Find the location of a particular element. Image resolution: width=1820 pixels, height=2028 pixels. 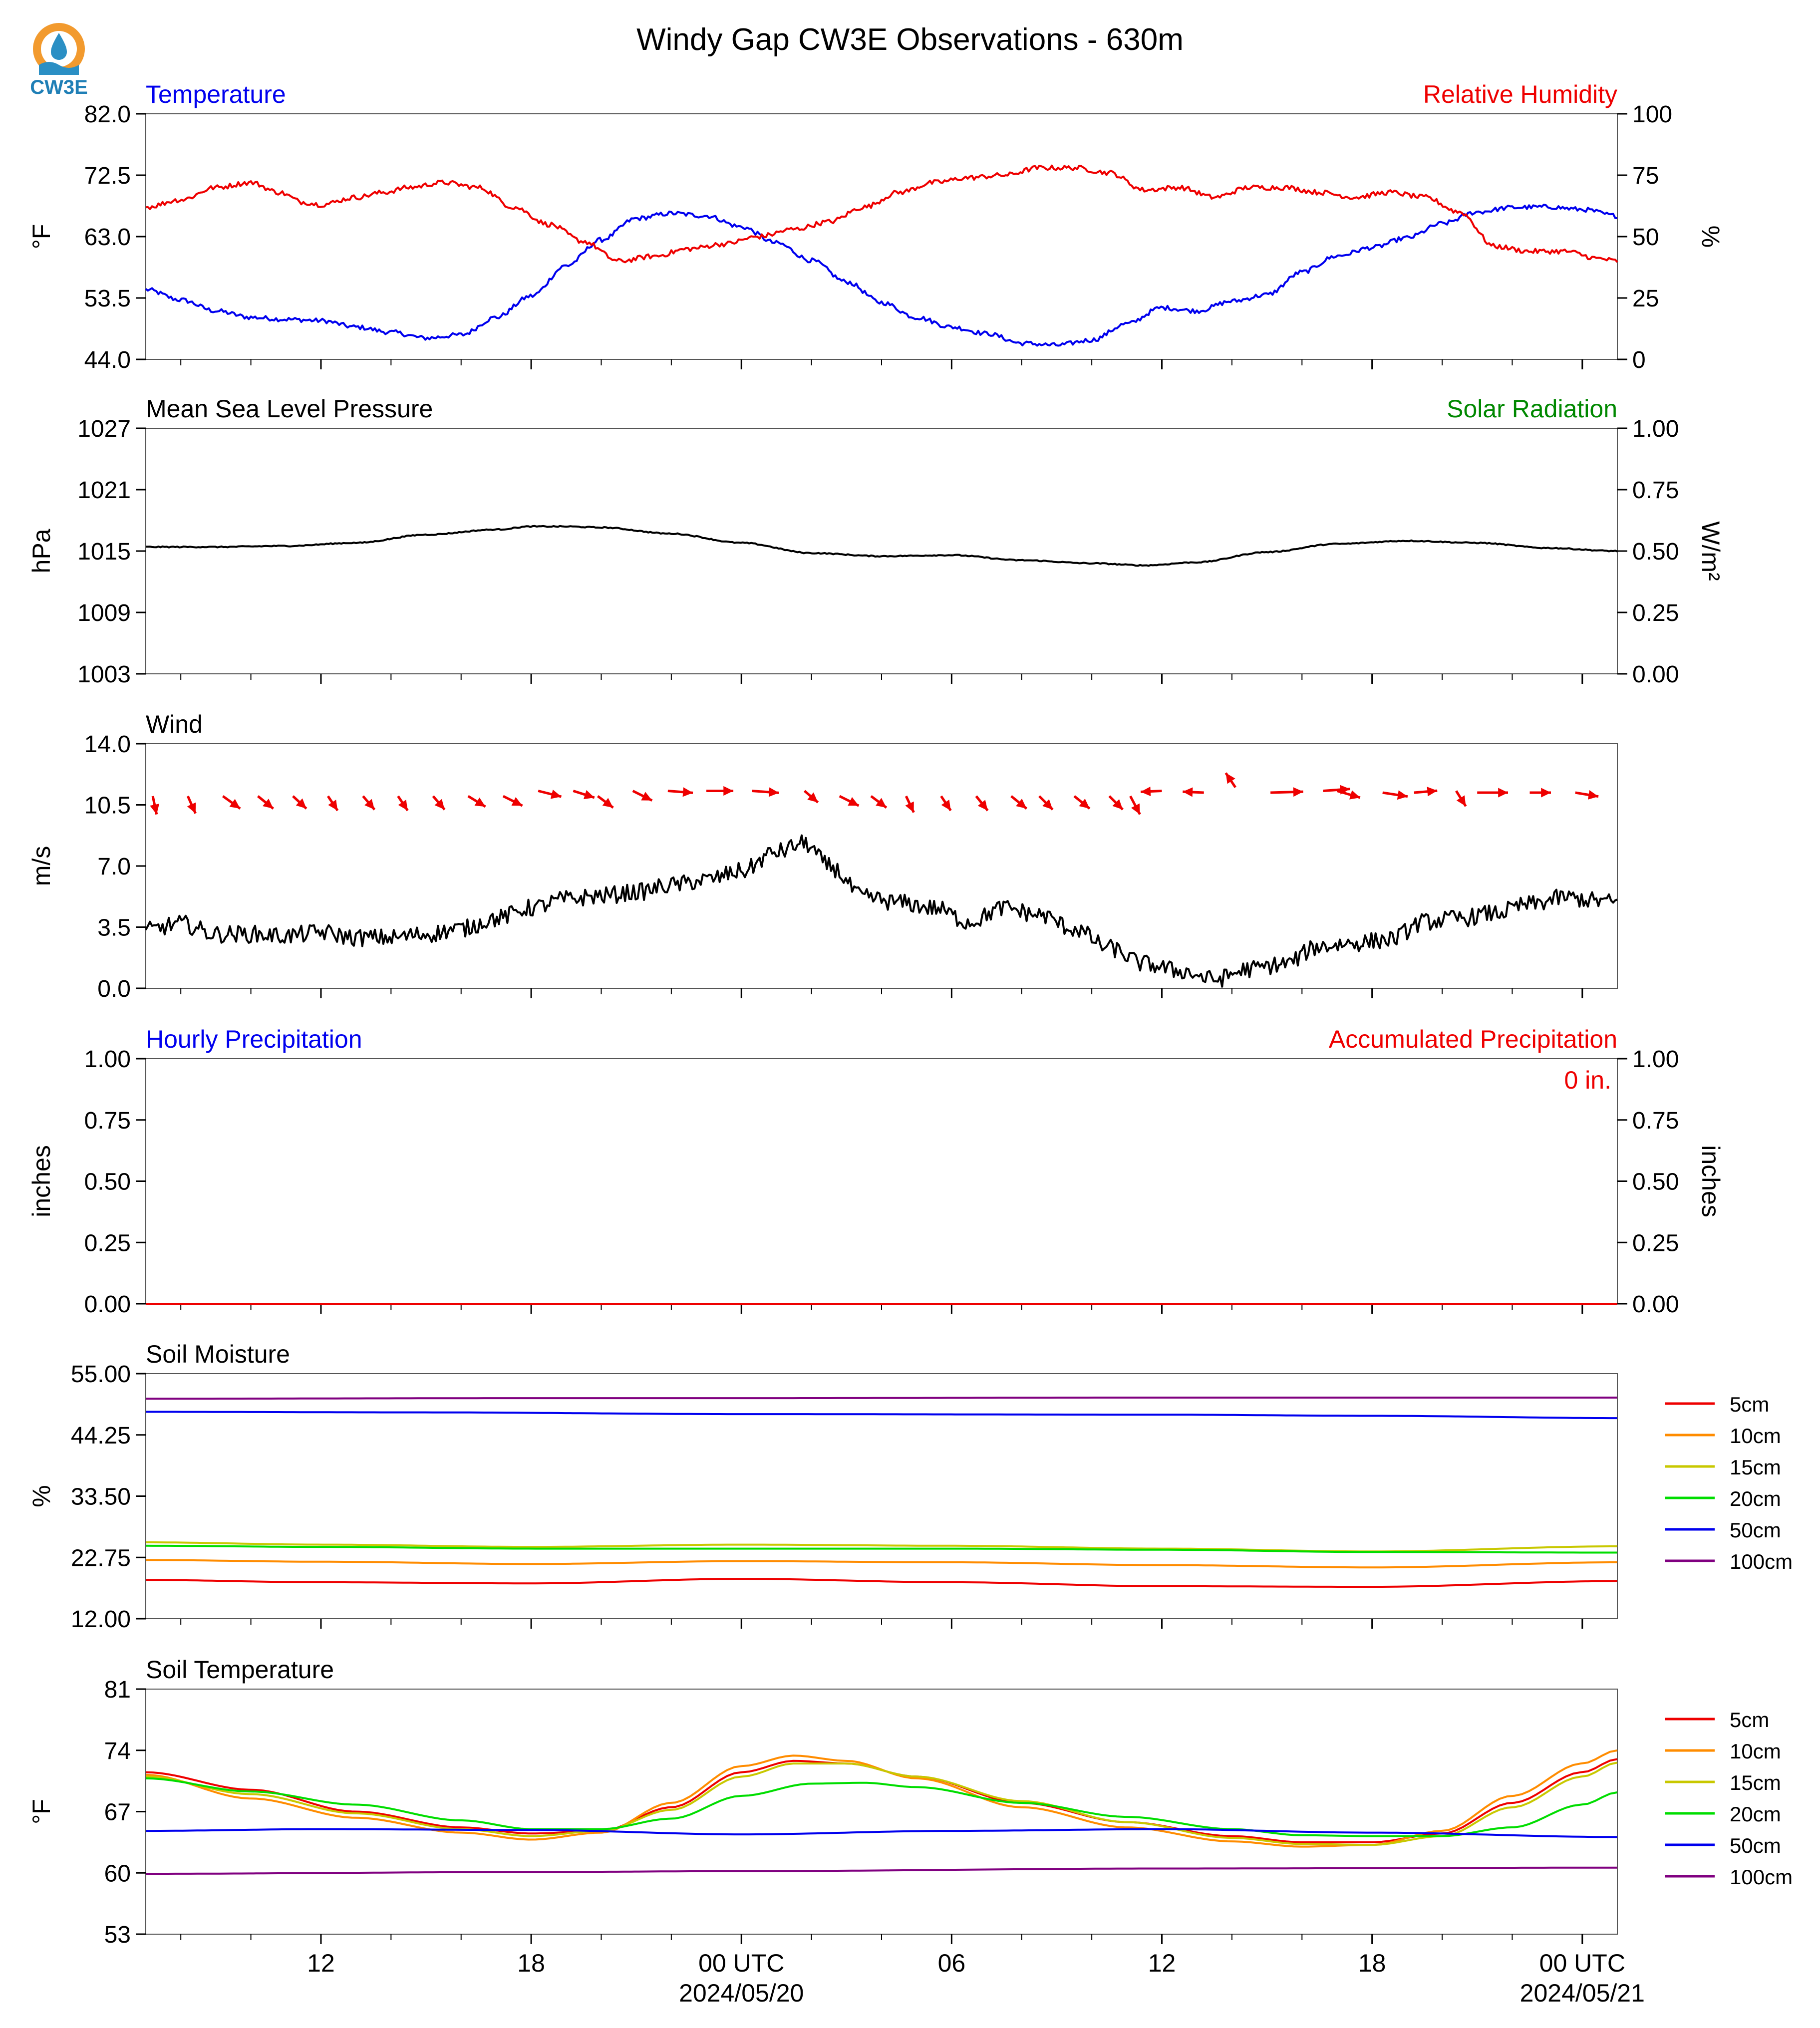

y-axis-label-right: W/m² is located at coordinates (1711, 550).